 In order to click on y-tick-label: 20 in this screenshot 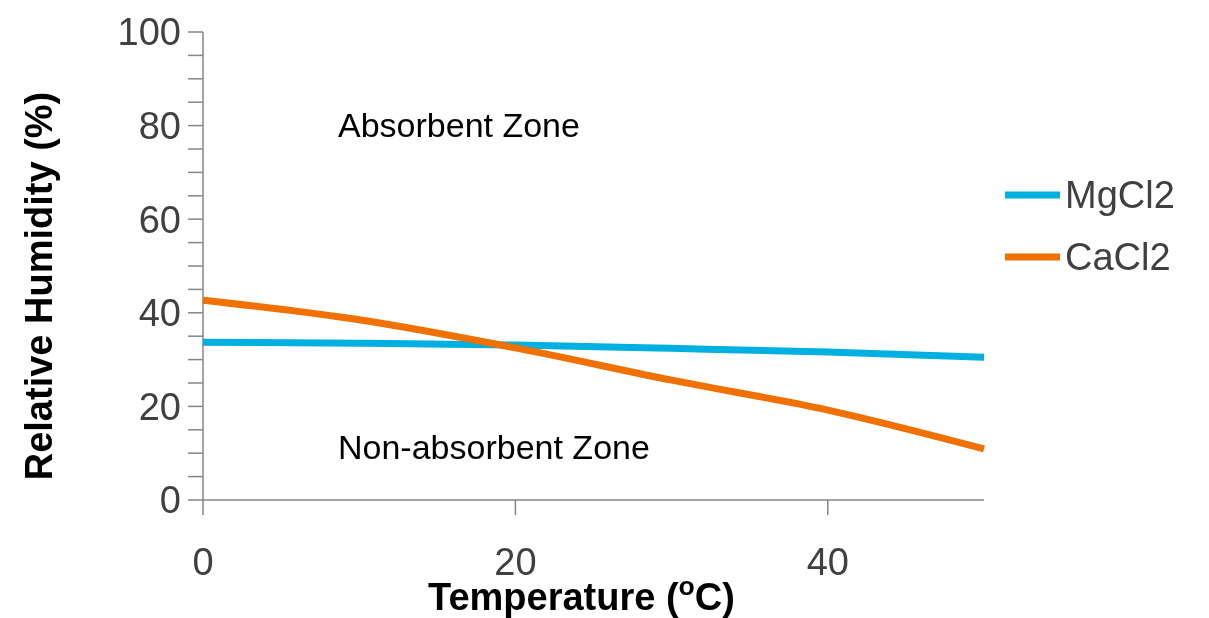, I will do `click(159, 406)`.